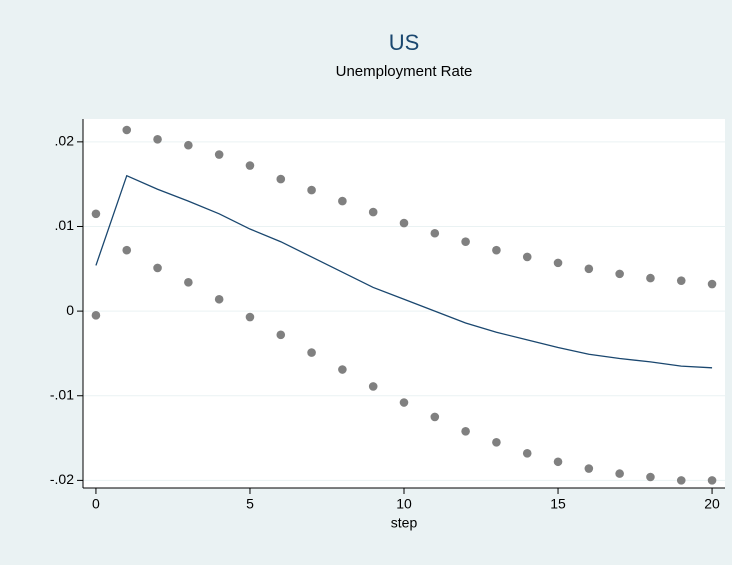 The width and height of the screenshot is (732, 565). Describe the element at coordinates (96, 504) in the screenshot. I see `x-tick-label: 0` at that location.